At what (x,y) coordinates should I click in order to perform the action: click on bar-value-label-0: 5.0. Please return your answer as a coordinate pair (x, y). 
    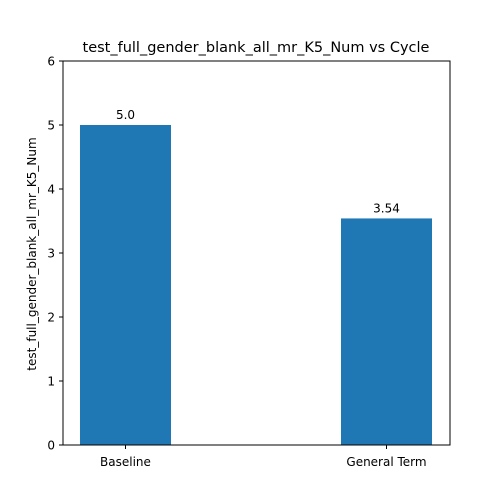
    Looking at the image, I should click on (125, 115).